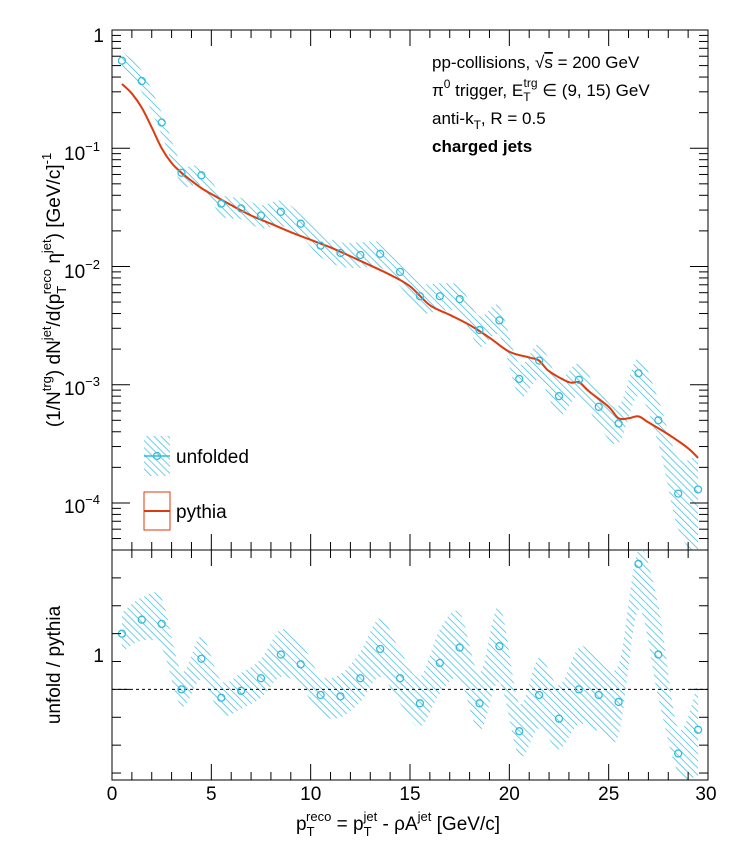  I want to click on legend-entry-unfolded: unfolded, so click(196, 456).